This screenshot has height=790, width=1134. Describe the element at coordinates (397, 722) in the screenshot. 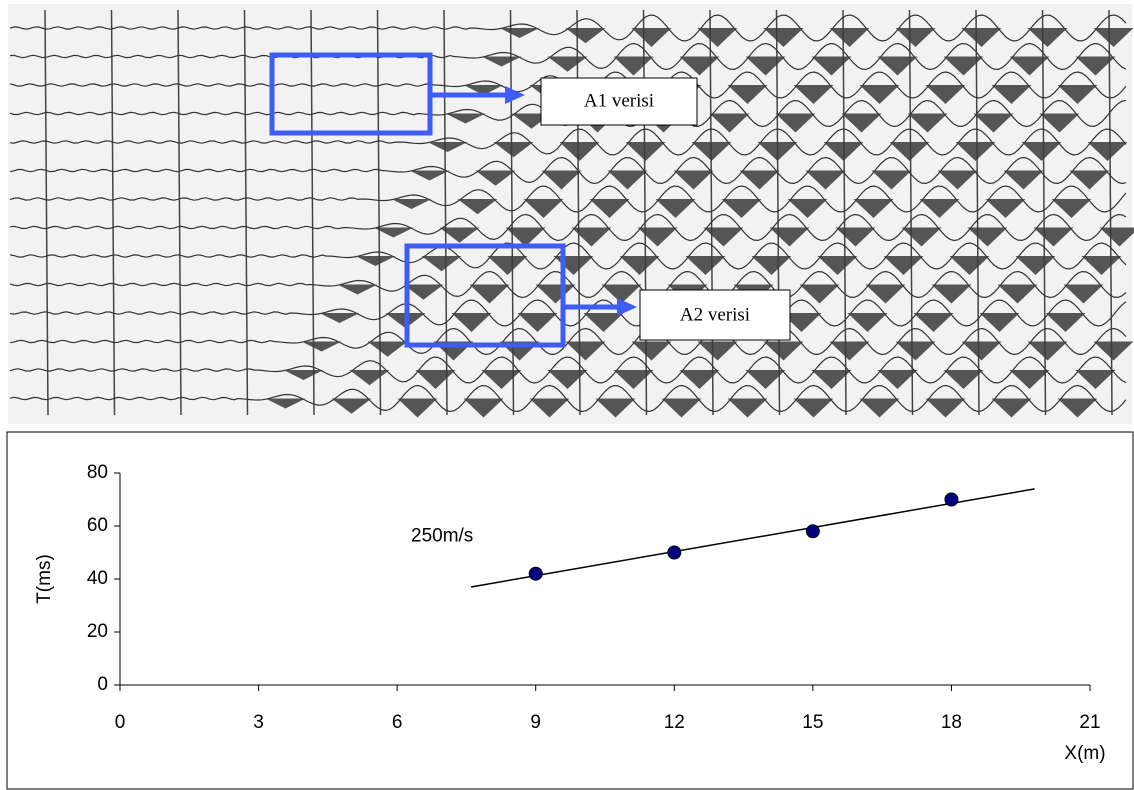

I see `x-tick-label: 6` at that location.